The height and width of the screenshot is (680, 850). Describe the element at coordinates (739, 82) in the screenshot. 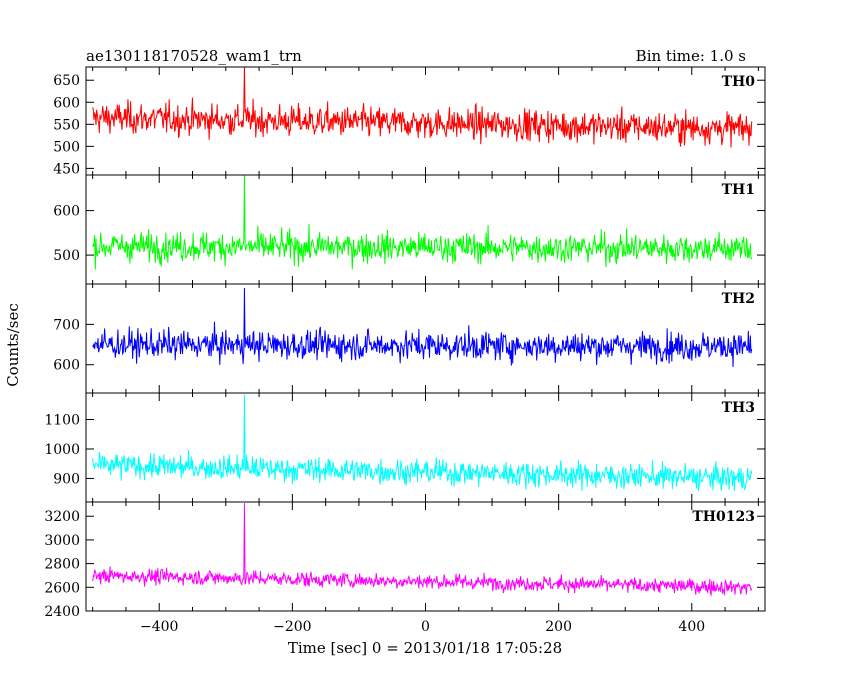

I see `panel-label: TH0` at that location.